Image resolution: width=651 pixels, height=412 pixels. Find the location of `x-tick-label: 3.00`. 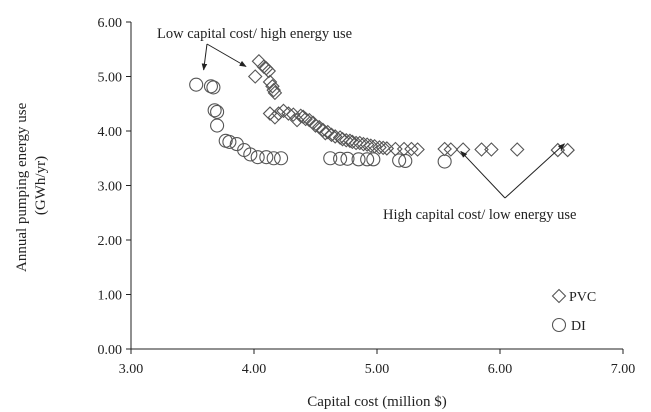

x-tick-label: 3.00 is located at coordinates (131, 369).